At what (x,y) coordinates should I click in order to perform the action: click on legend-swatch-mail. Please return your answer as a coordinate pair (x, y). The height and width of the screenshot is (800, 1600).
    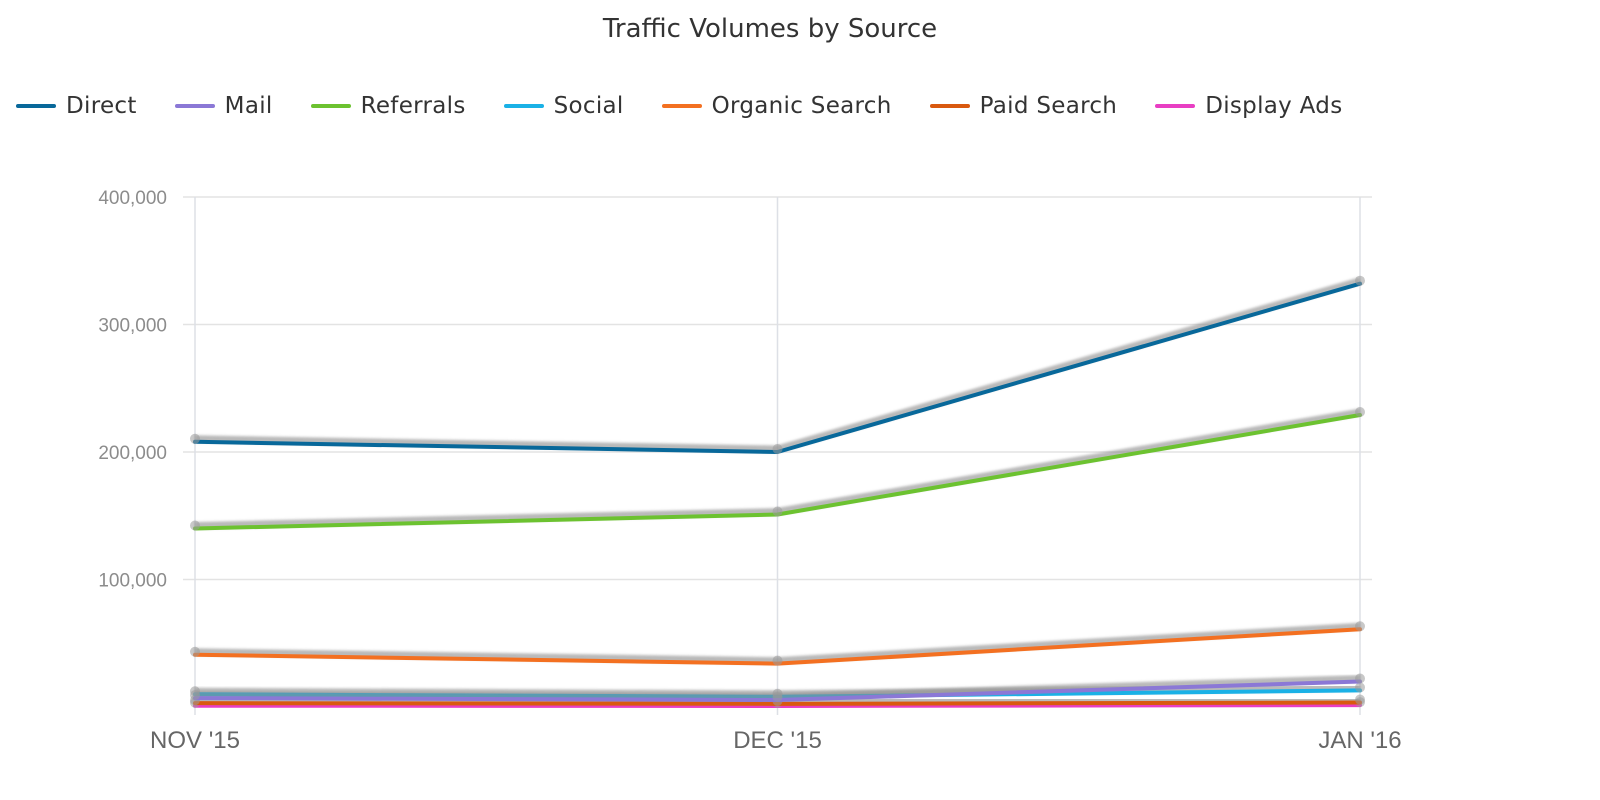
    Looking at the image, I should click on (194, 106).